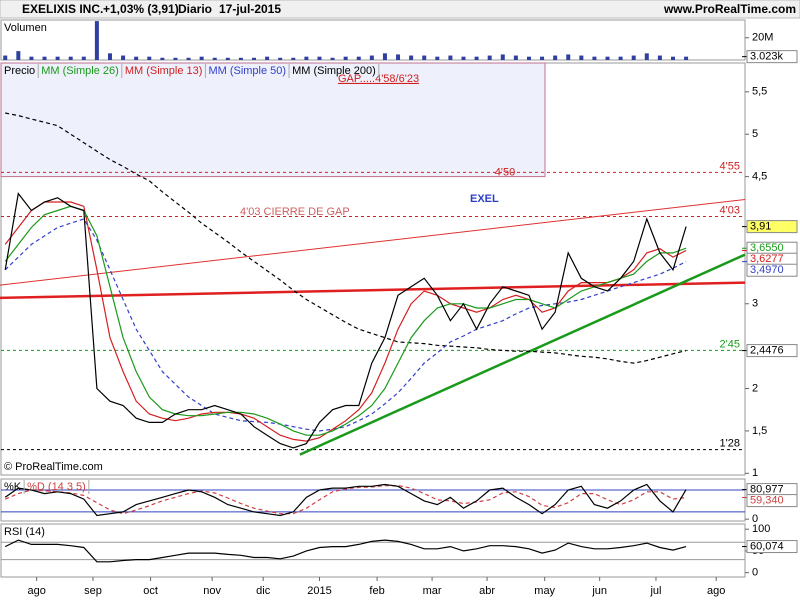  I want to click on x-tick-label: sep, so click(93, 591).